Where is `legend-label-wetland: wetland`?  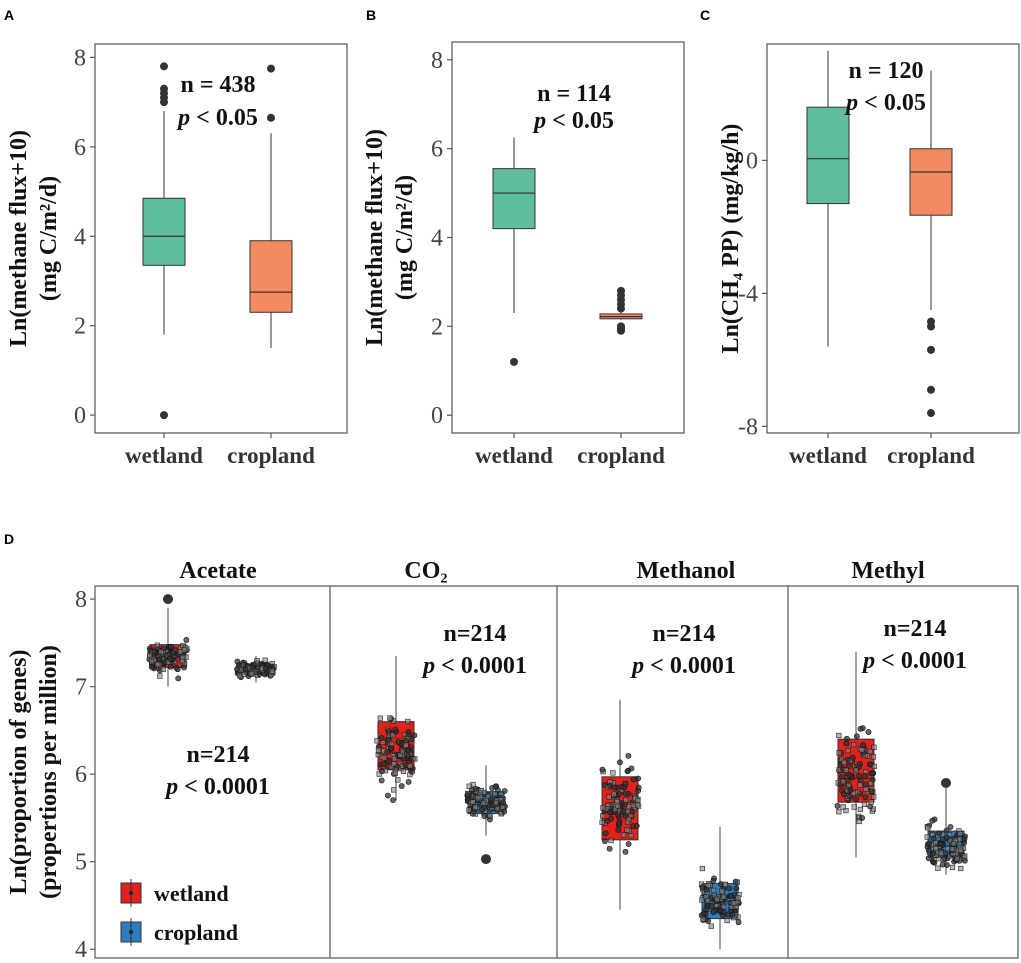
legend-label-wetland: wetland is located at coordinates (191, 893).